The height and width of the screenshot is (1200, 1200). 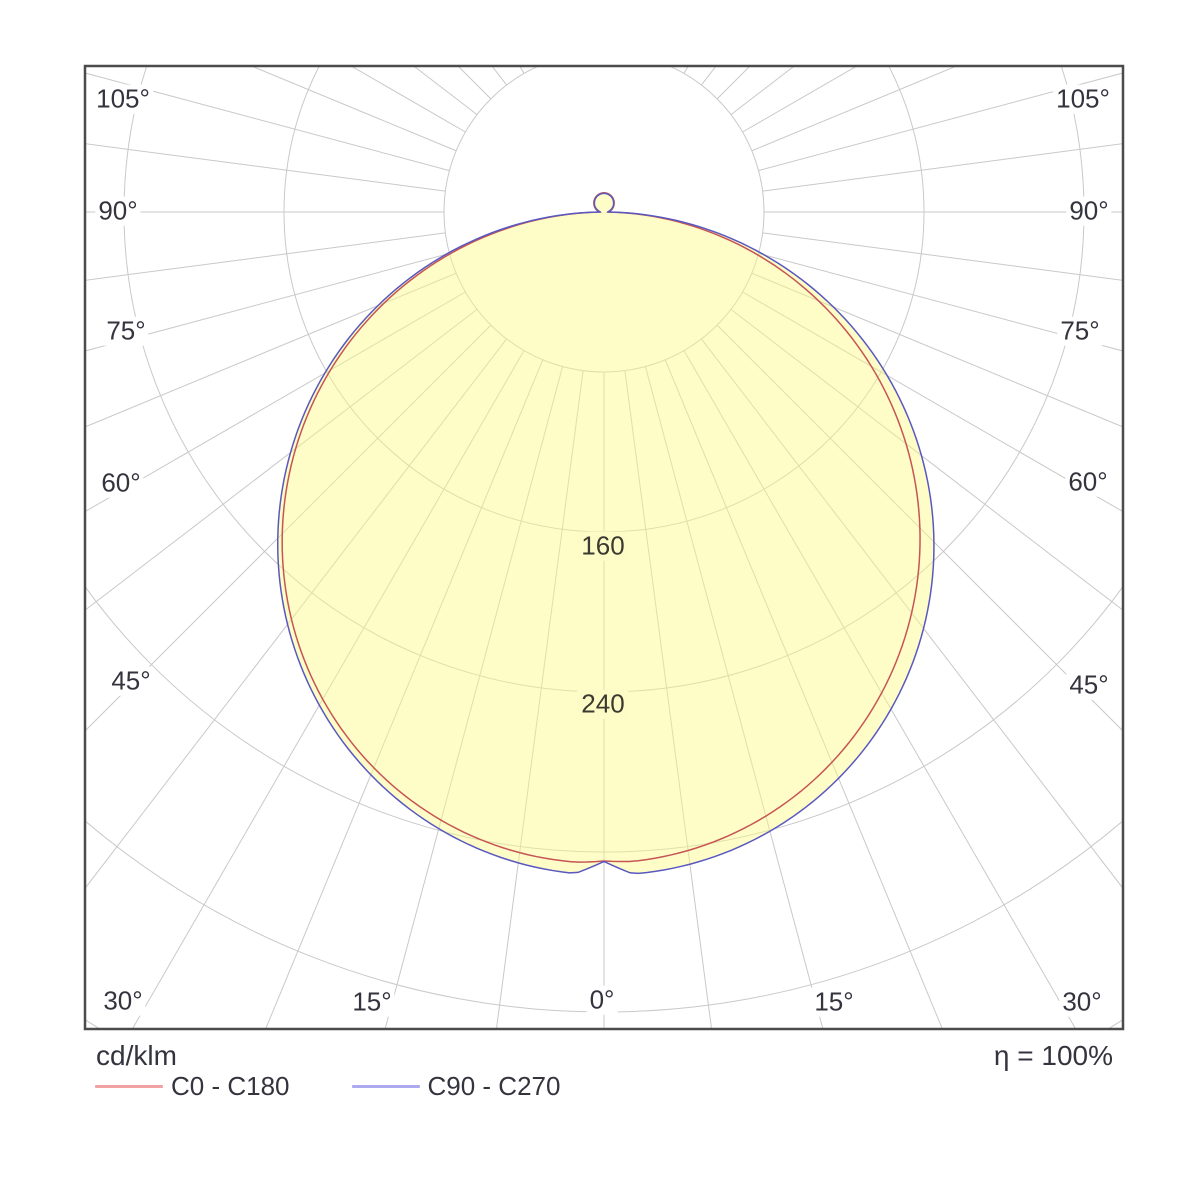 What do you see at coordinates (385, 1086) in the screenshot?
I see `legend-line-c90-c270-icon` at bounding box center [385, 1086].